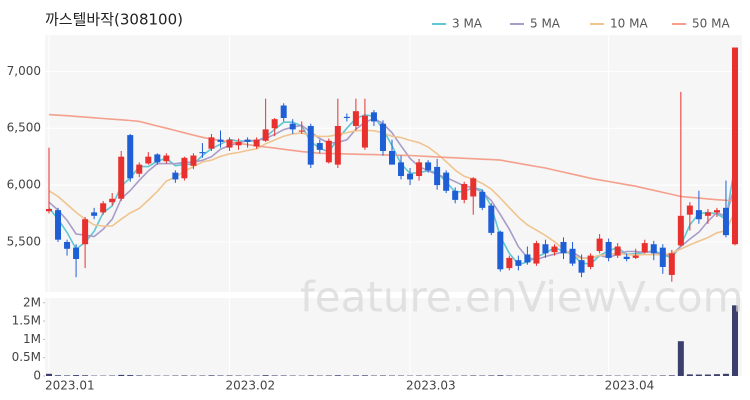  I want to click on watermark: feature.enViewV.com, so click(521, 297).